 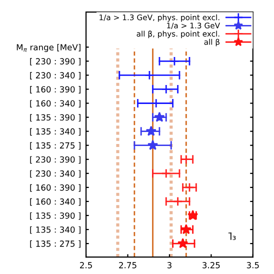 I want to click on x-tick-label: 2.5, so click(x=86, y=265).